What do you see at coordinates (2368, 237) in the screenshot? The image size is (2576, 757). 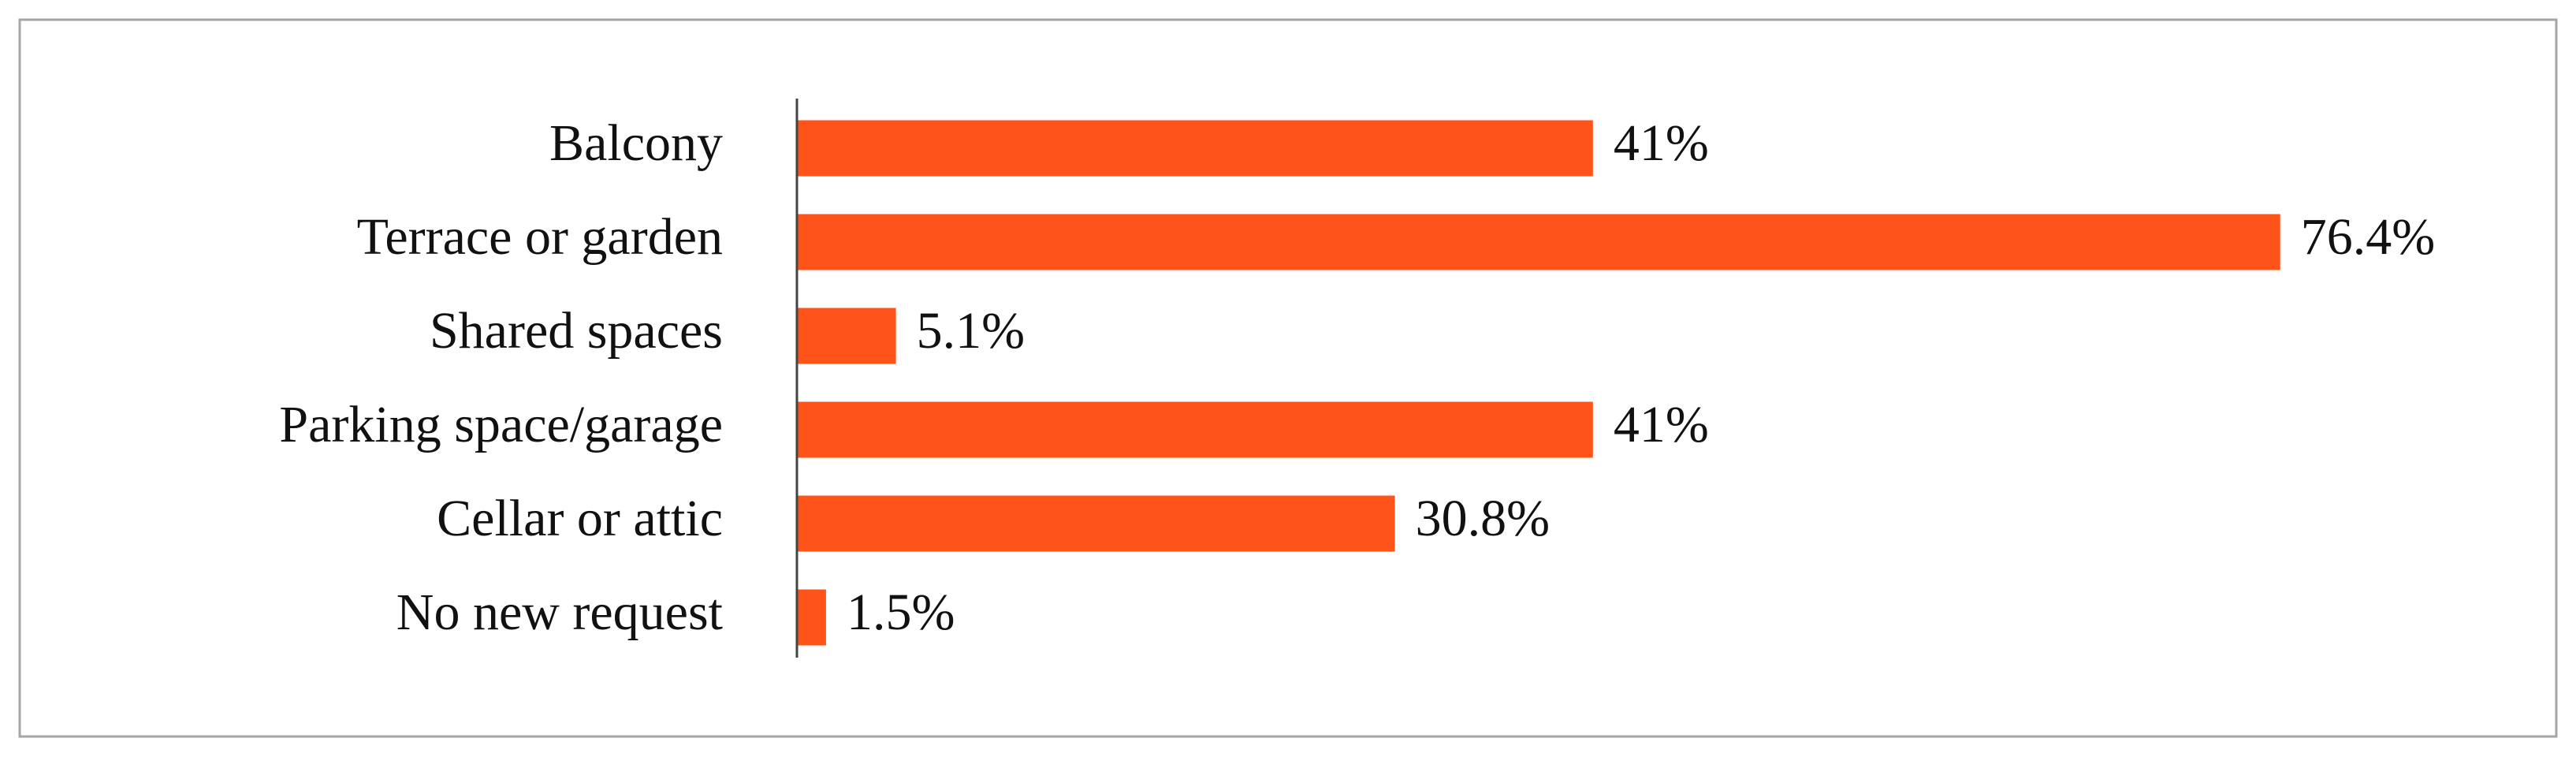 I see `value-label: 76.4%` at bounding box center [2368, 237].